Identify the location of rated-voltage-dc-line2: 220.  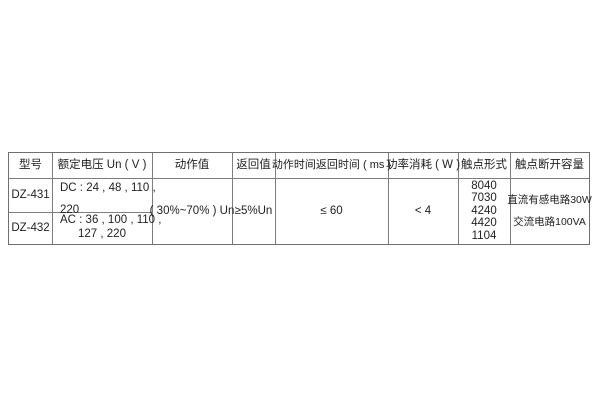
(70, 210).